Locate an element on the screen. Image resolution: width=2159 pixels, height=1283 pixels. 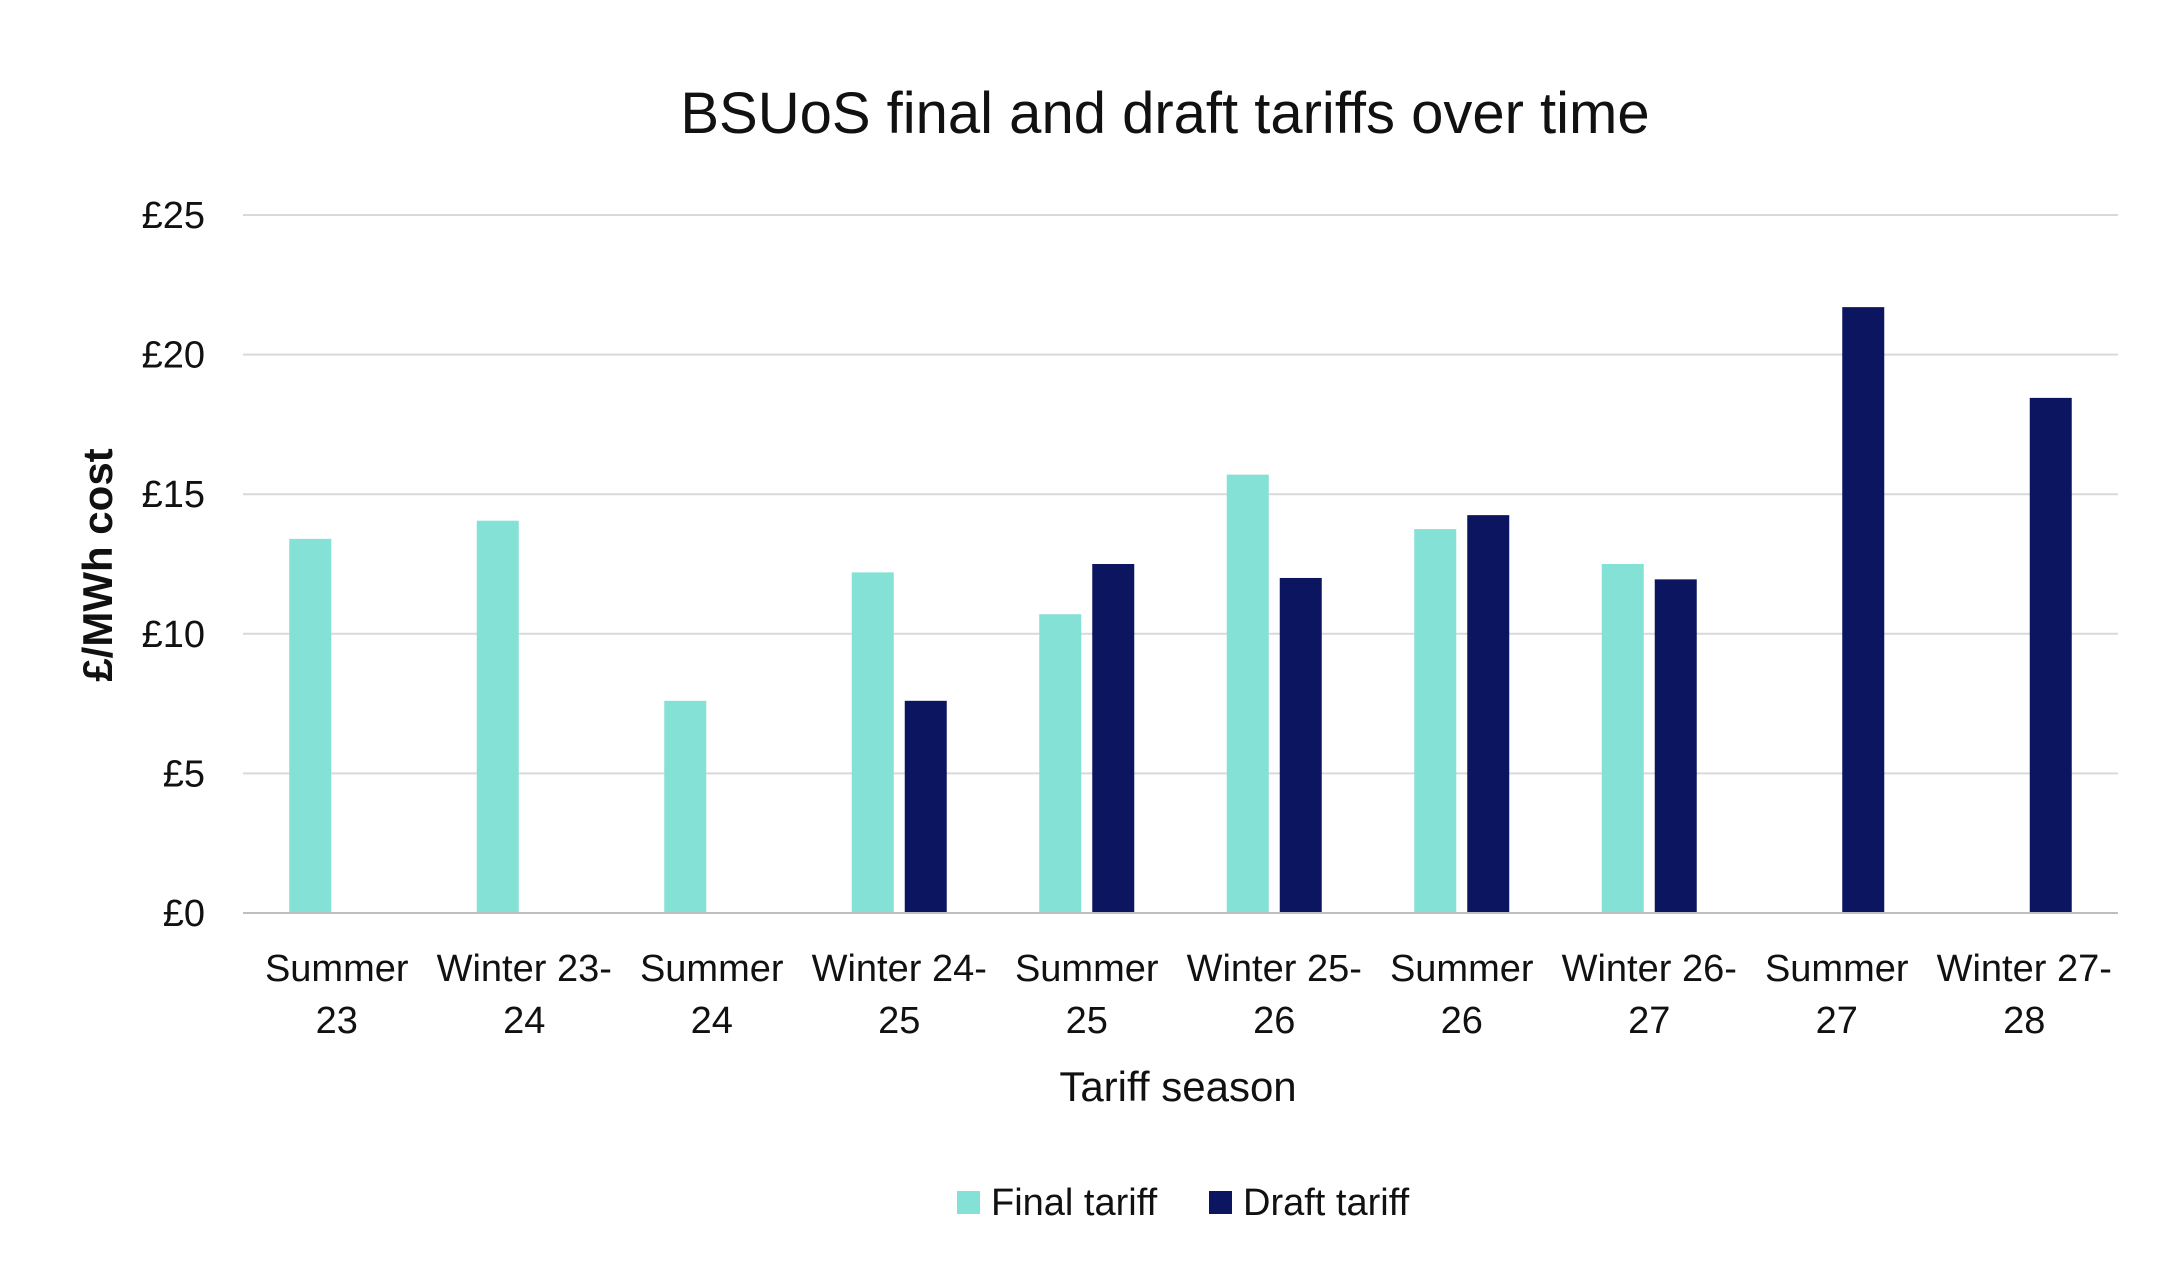
x-tick-label: 28 is located at coordinates (2024, 1021).